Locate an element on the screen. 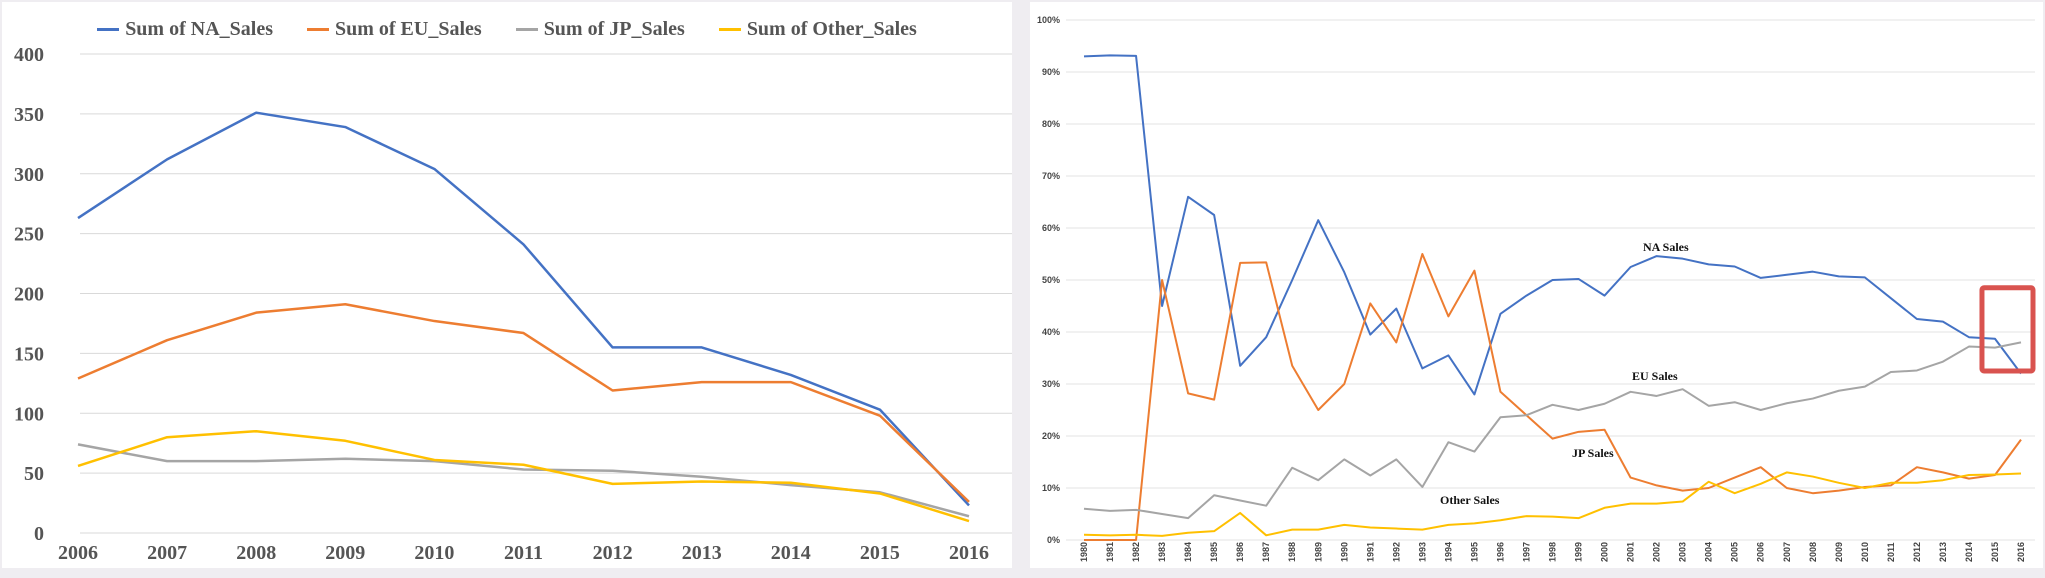 This screenshot has height=578, width=2045. annotation-eu-sales: EU Sales is located at coordinates (1655, 376).